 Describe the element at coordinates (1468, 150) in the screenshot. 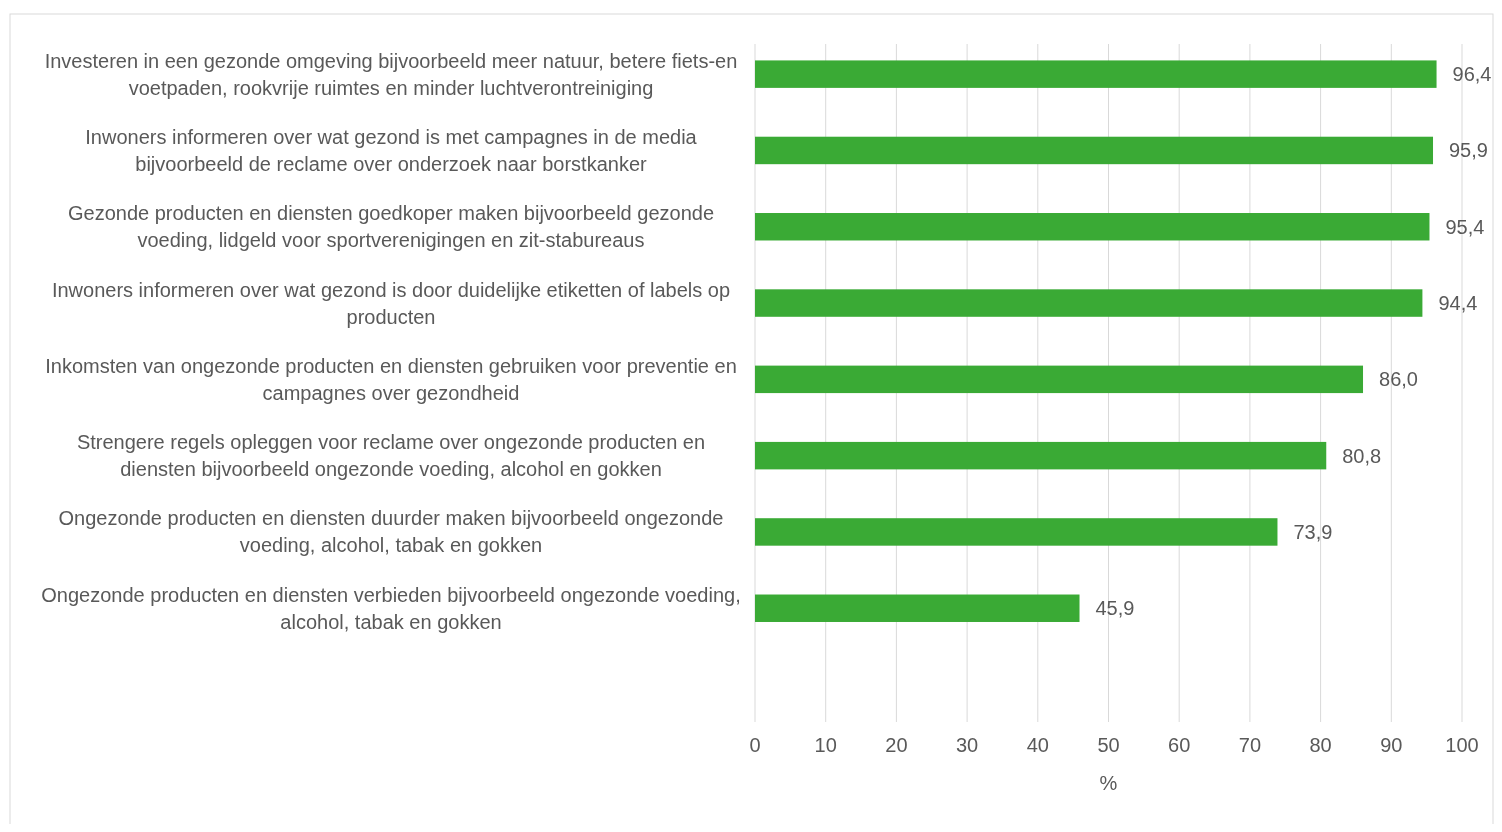

I see `data-label: 95,9` at that location.